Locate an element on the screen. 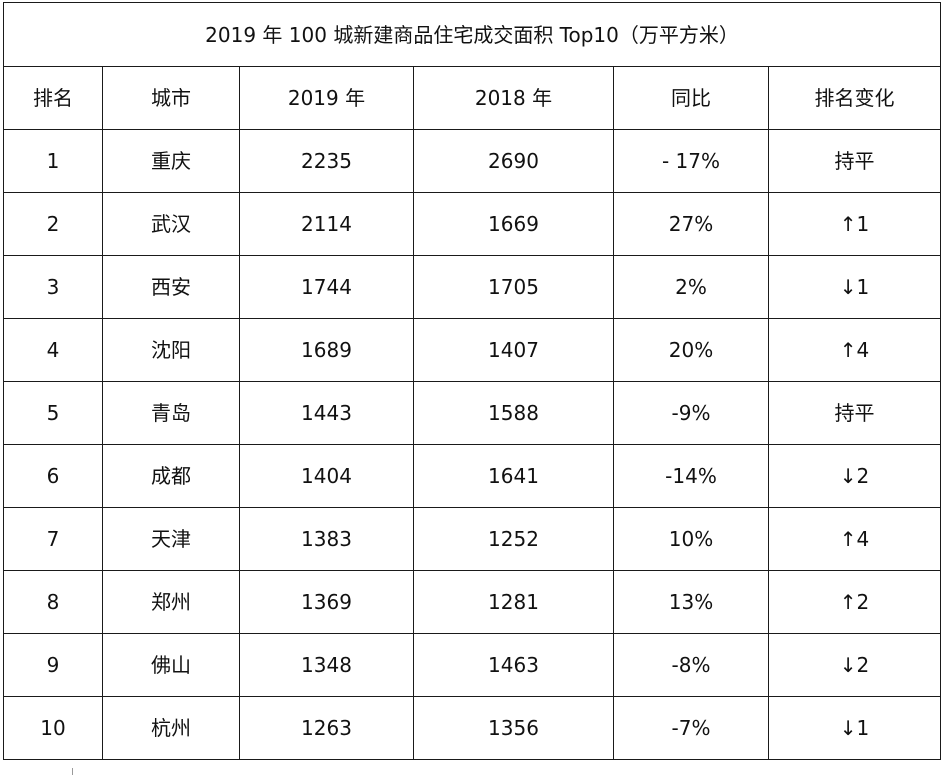 The height and width of the screenshot is (775, 944). divider-mark is located at coordinates (72, 771).